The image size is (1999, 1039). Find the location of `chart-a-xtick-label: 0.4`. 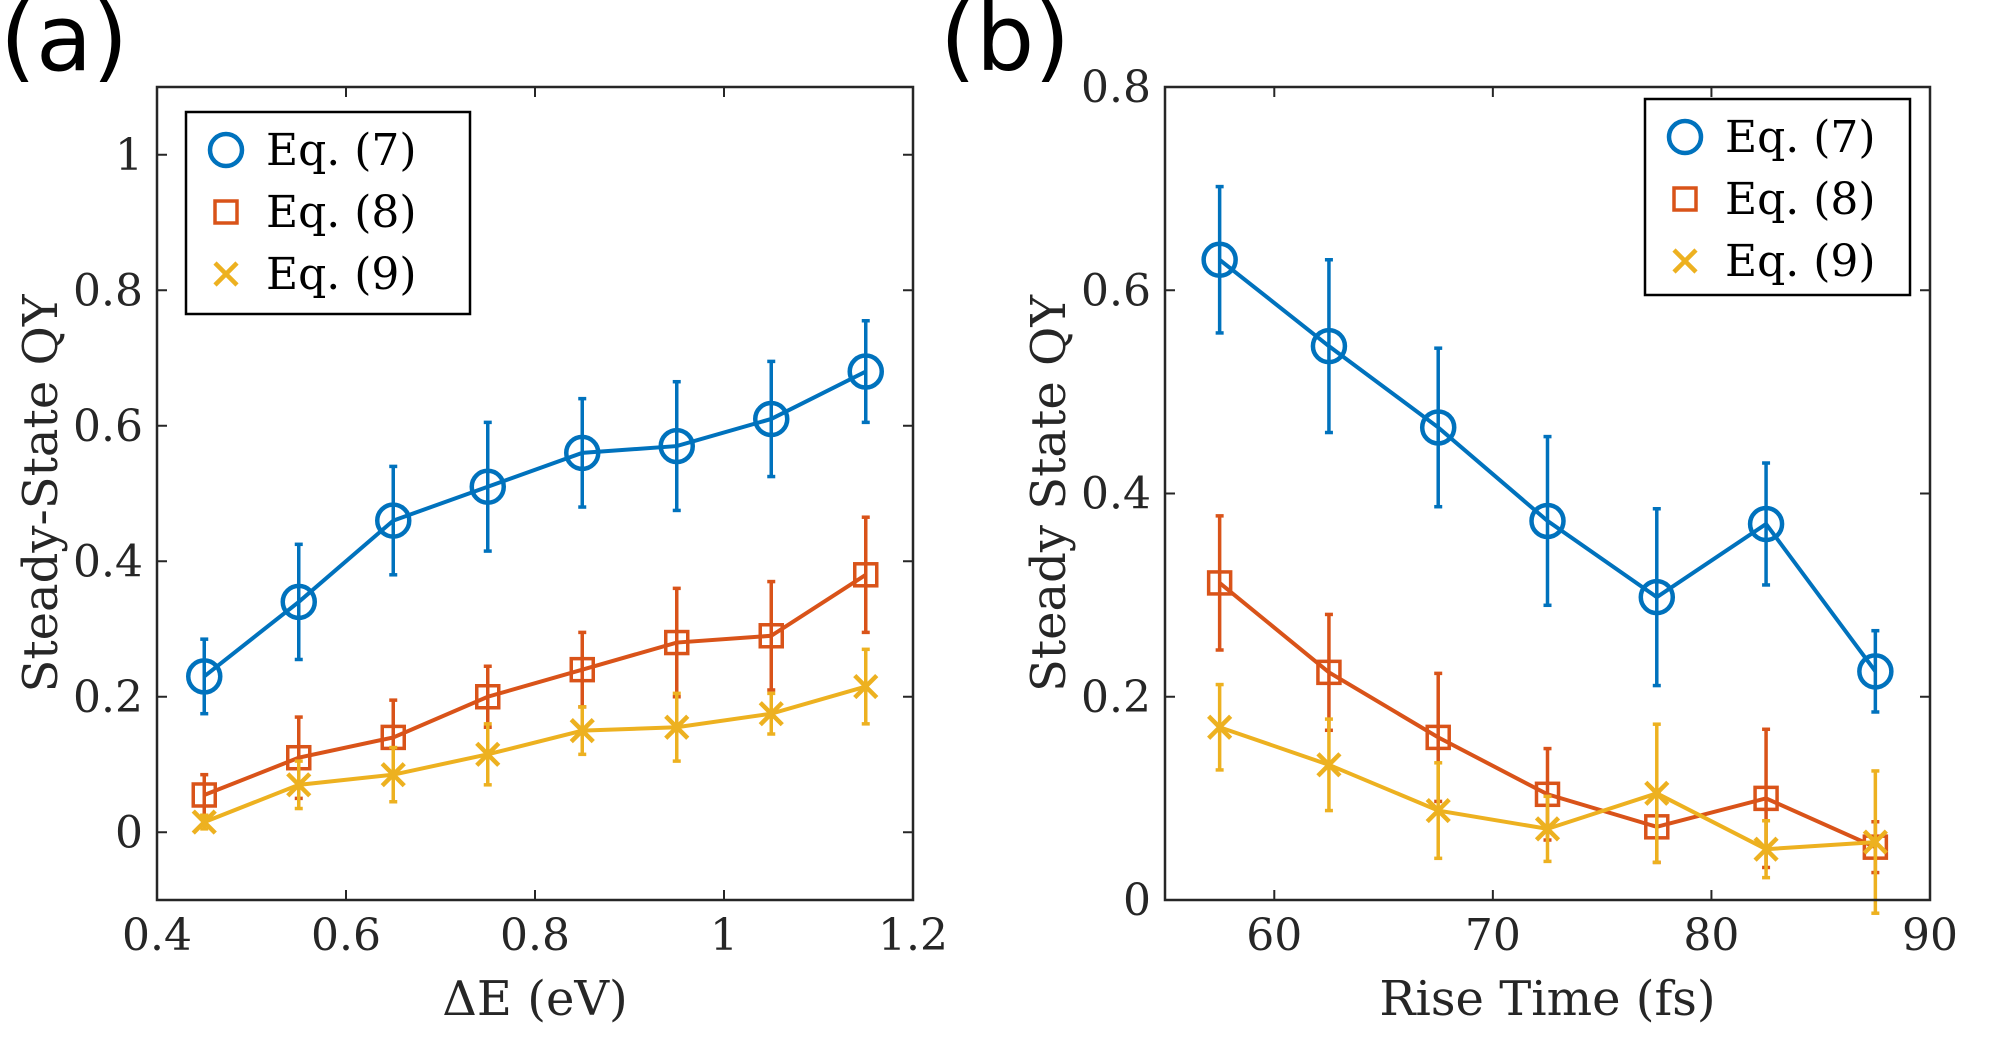

chart-a-xtick-label: 0.4 is located at coordinates (157, 935).